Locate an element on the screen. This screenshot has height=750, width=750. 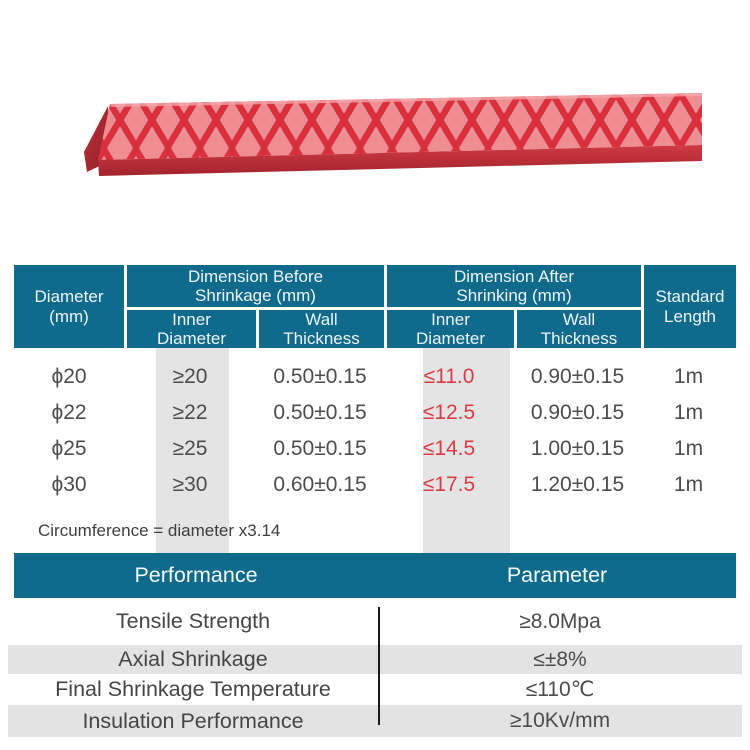
col-header-diameter: Diameter (mm) is located at coordinates (69, 306).